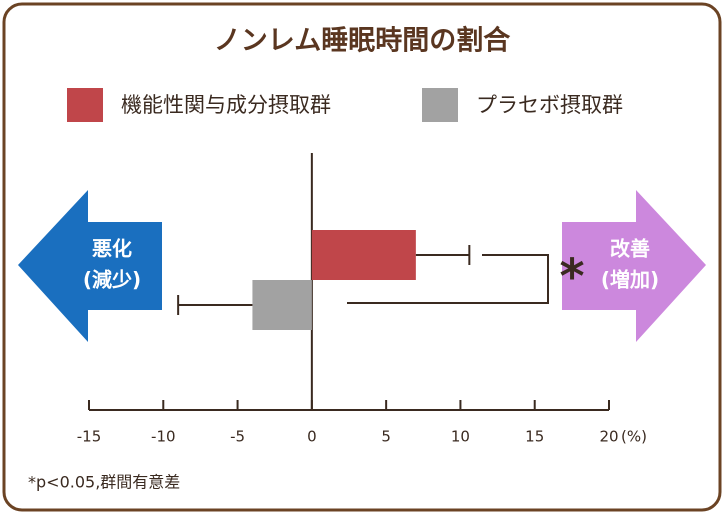 This screenshot has height=514, width=724. I want to click on right-arrow, so click(634, 266).